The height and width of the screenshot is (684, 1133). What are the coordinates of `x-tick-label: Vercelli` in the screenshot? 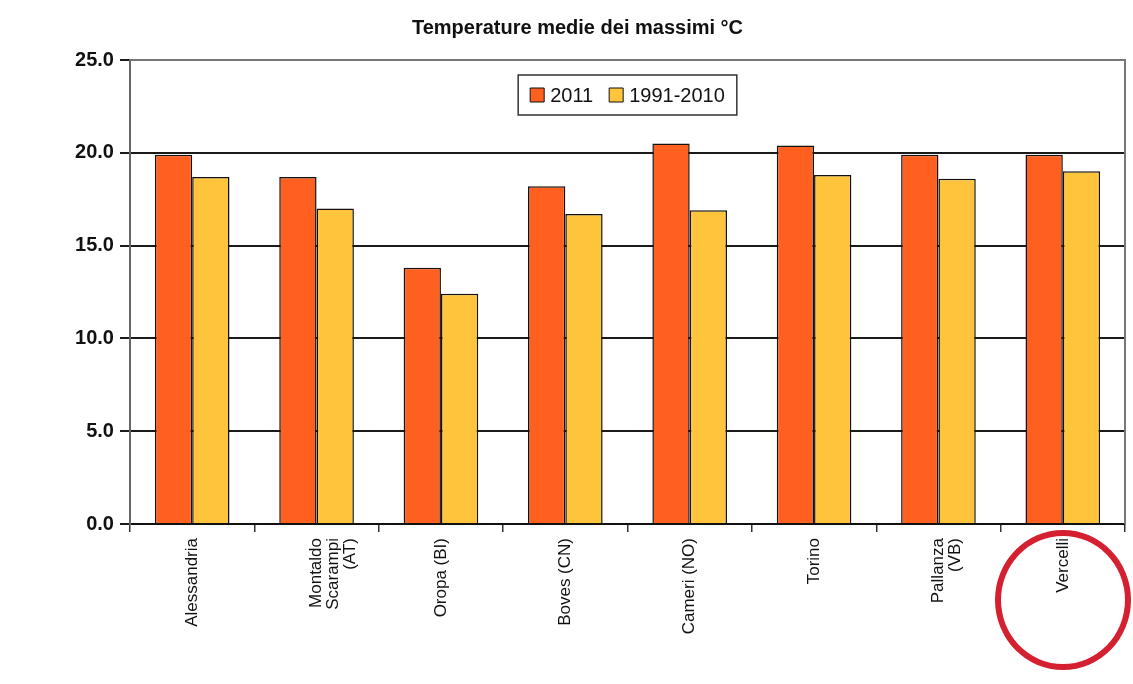 It's located at (1062, 565).